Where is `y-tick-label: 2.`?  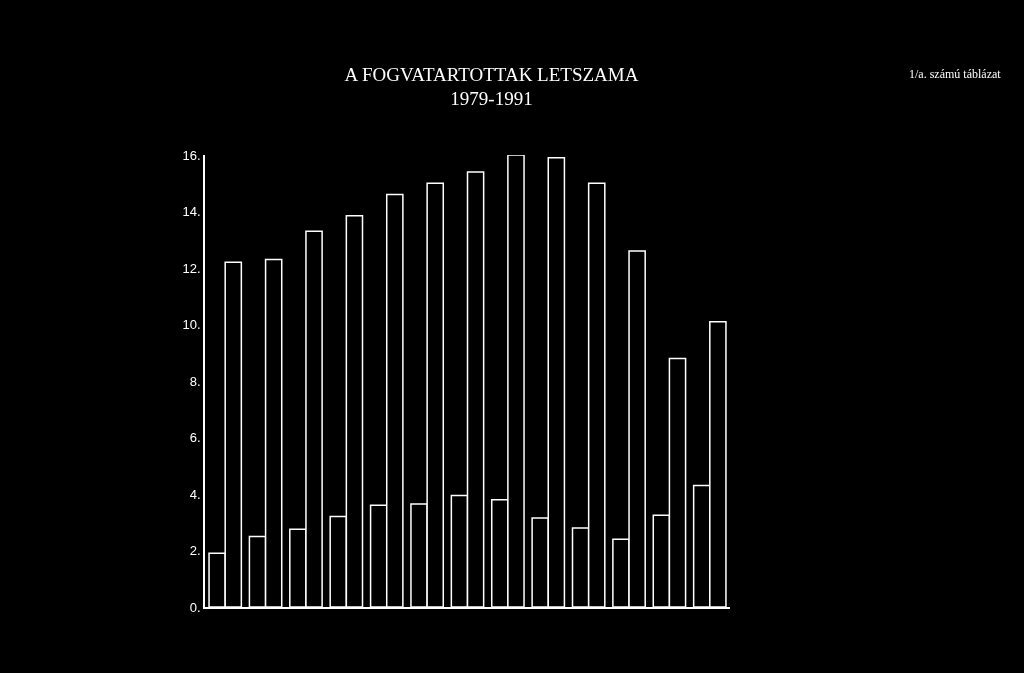
y-tick-label: 2. is located at coordinates (195, 551).